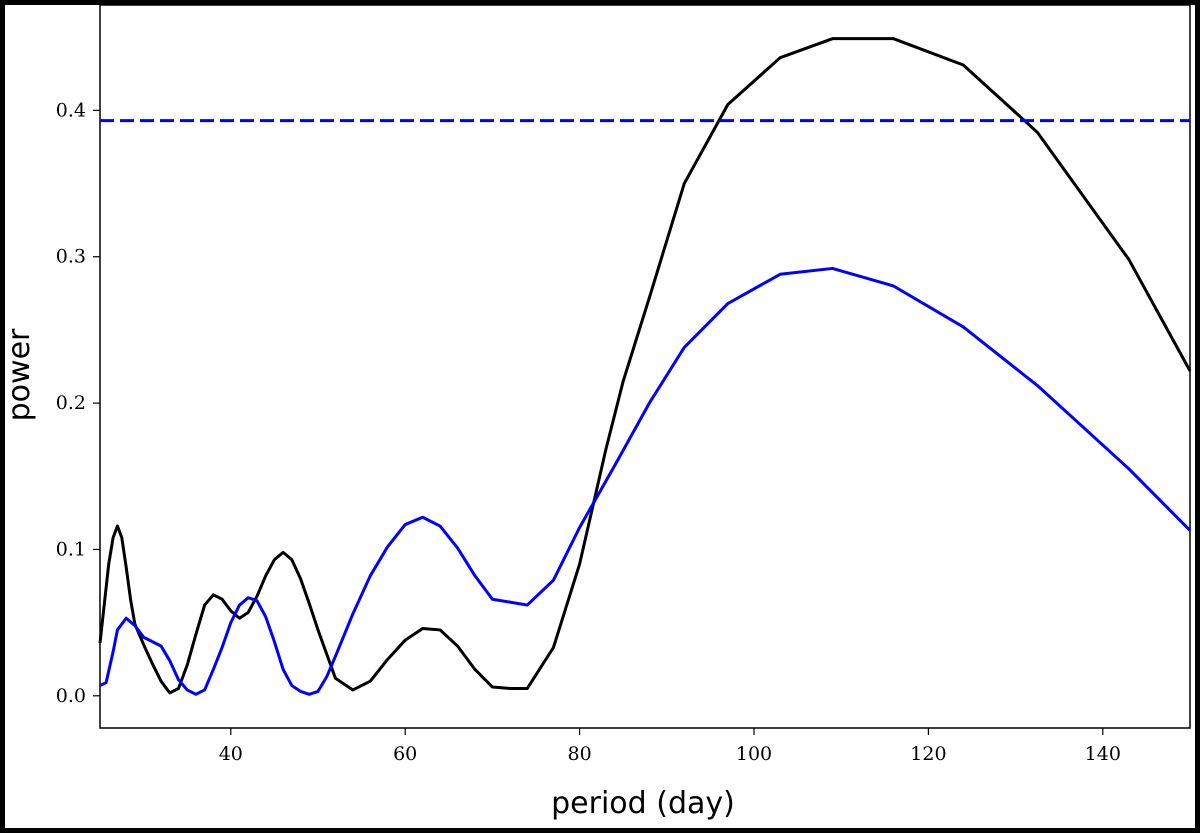 This screenshot has height=833, width=1200. What do you see at coordinates (71, 696) in the screenshot?
I see `y-tick-label: 0.0` at bounding box center [71, 696].